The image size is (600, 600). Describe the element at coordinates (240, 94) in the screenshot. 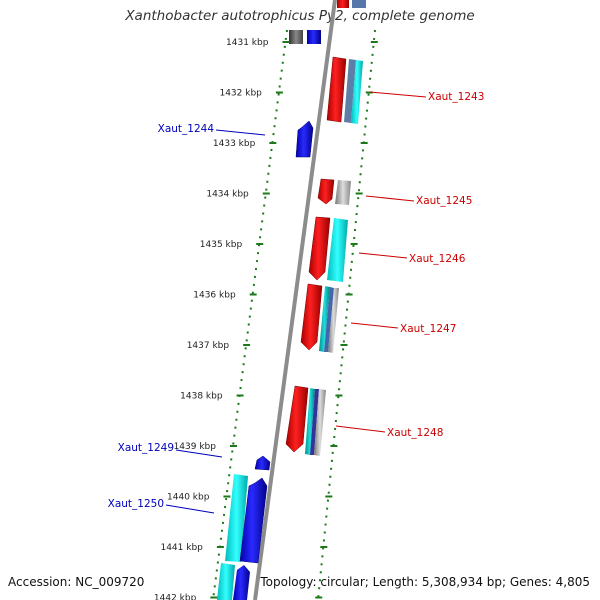

I see `ruler-tick-label: 1432 kbp` at that location.